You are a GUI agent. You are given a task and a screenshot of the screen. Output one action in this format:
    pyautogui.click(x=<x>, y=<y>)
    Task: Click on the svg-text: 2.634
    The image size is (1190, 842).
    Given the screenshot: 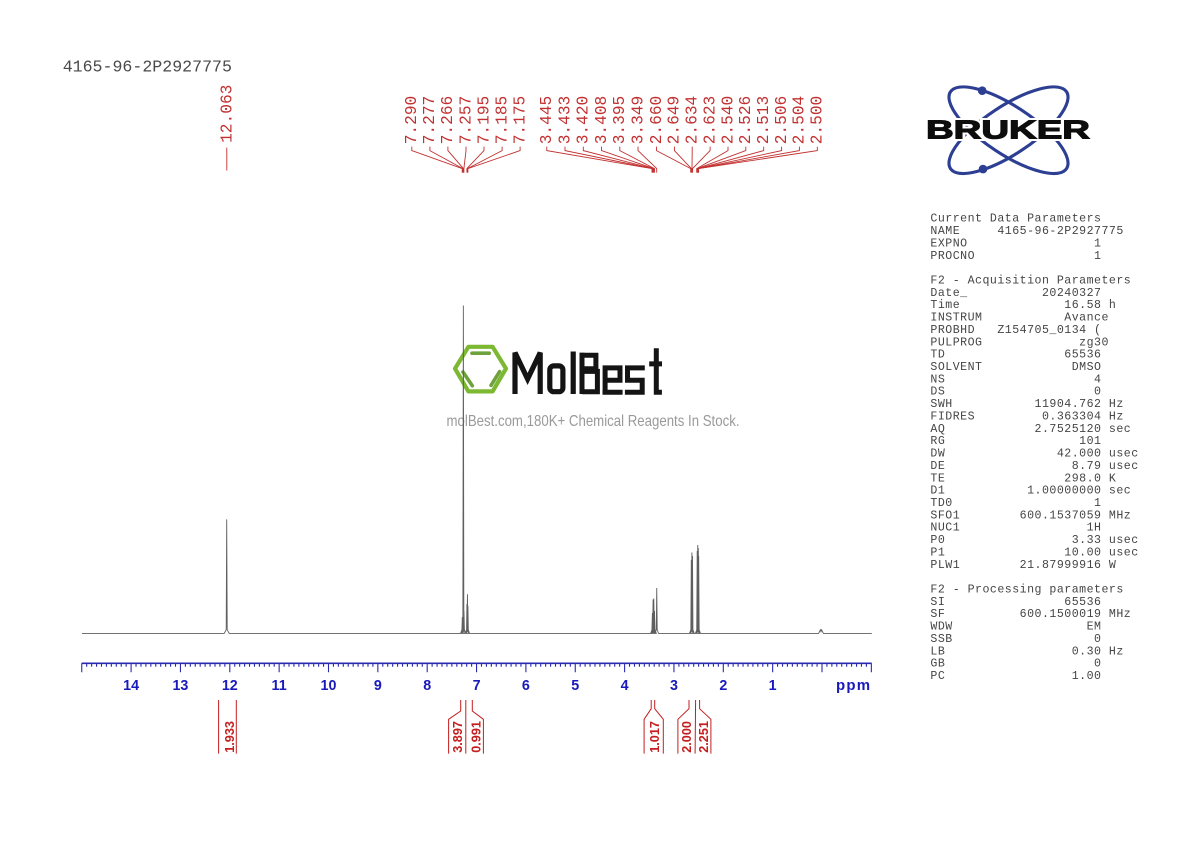 What is the action you would take?
    pyautogui.click(x=693, y=120)
    